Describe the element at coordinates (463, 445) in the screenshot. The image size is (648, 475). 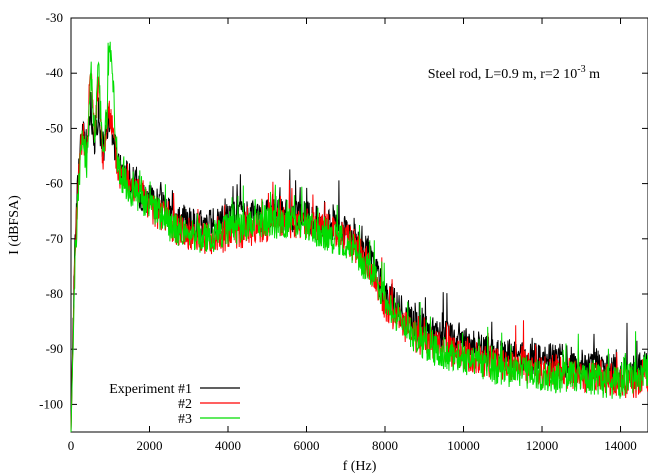
I see `x-tick-label: 10000` at that location.